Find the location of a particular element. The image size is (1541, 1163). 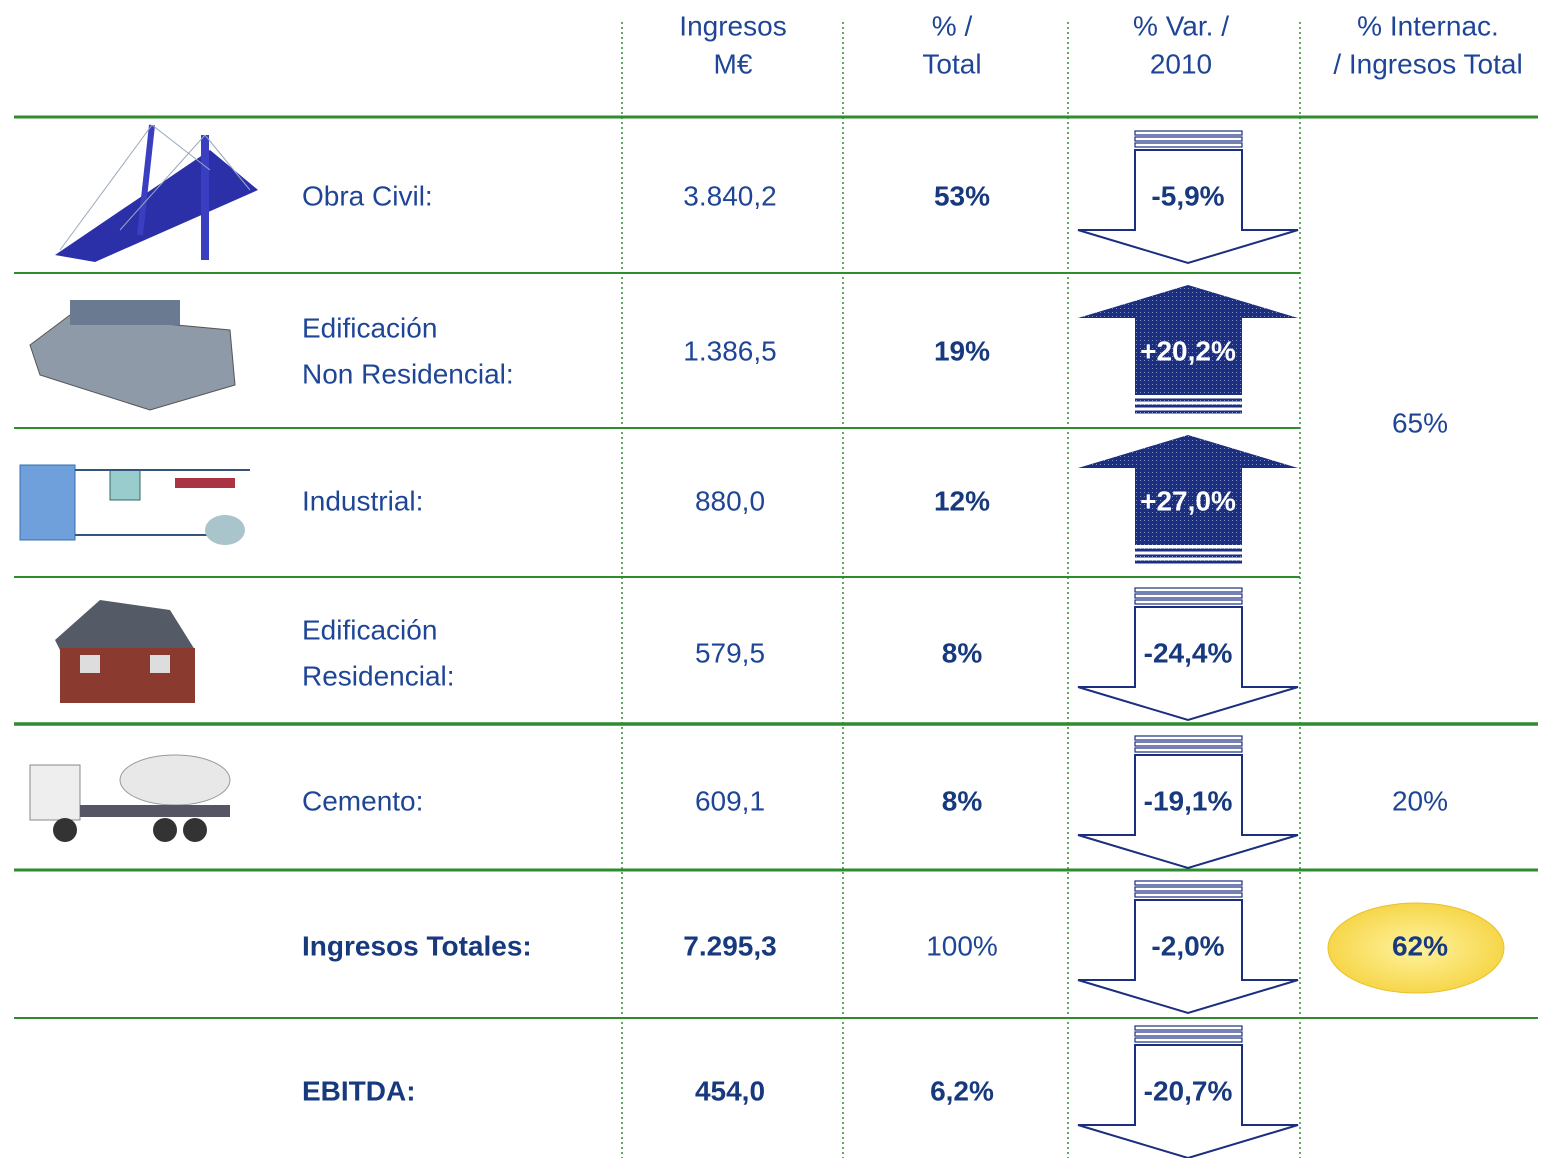

ingresos-value: 609,1 is located at coordinates (730, 800).